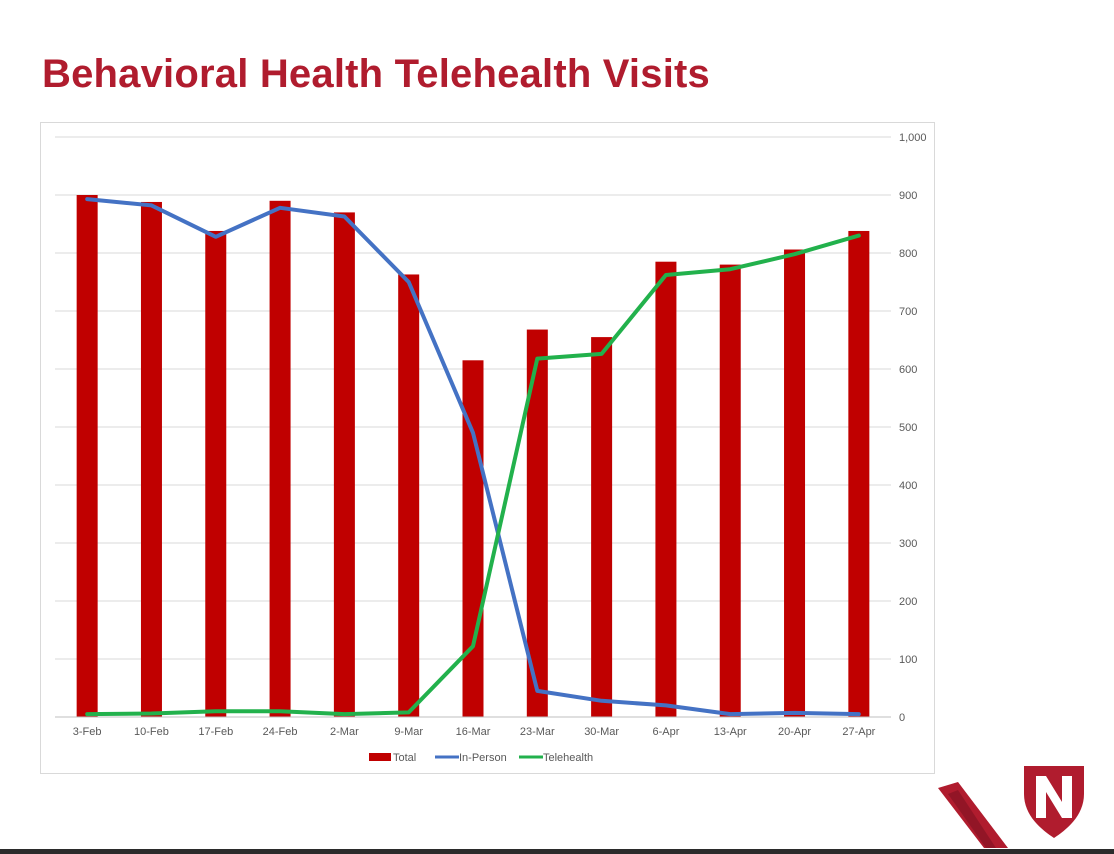  I want to click on x-tick-label: 20-Apr, so click(794, 732).